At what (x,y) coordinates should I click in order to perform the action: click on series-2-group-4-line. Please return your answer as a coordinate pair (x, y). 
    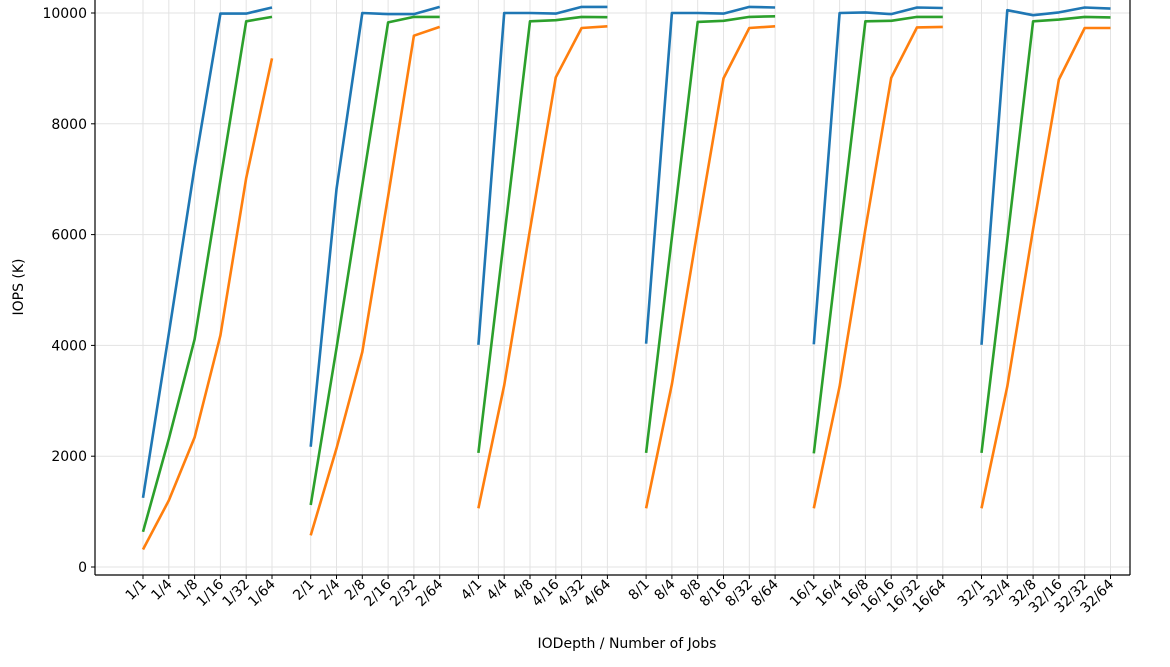
    Looking at the image, I should click on (710, 267).